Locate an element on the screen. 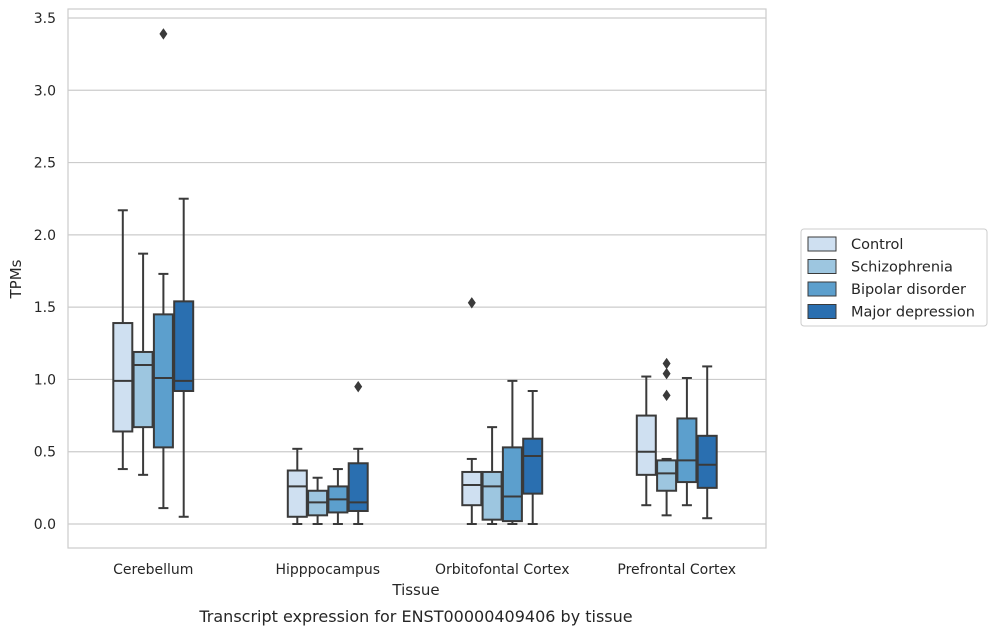  x-tick-label: Prefrontal Cortex is located at coordinates (676, 570).